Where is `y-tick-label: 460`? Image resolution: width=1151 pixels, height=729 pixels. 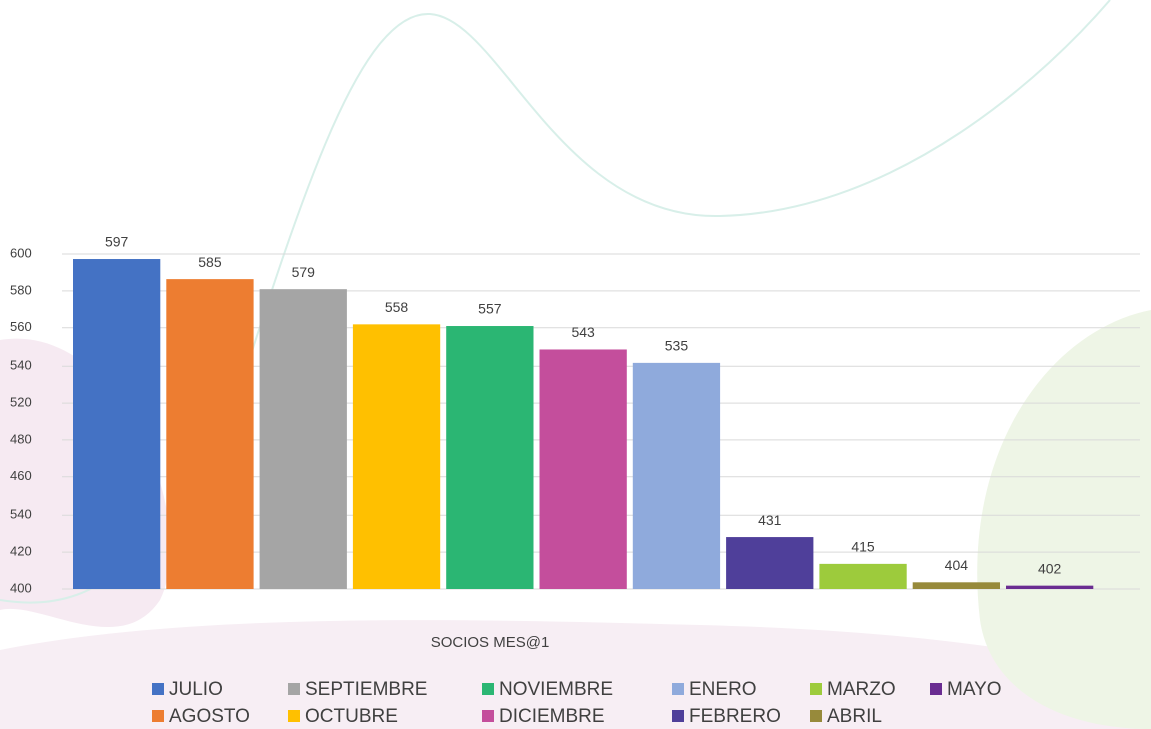 y-tick-label: 460 is located at coordinates (21, 475).